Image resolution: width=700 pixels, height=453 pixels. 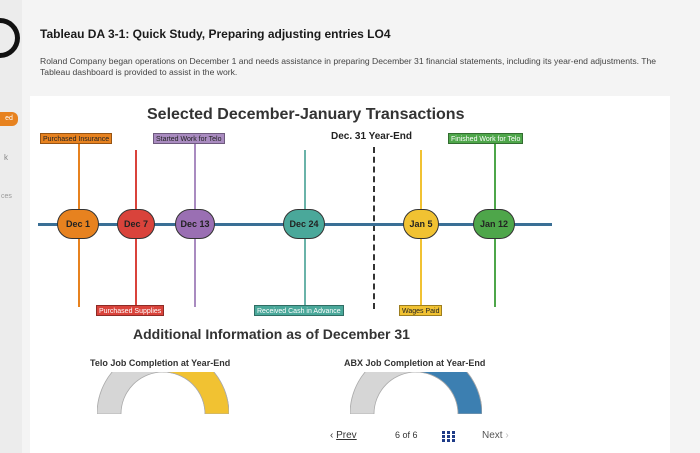 What do you see at coordinates (415, 363) in the screenshot?
I see `abx-gauge-title: ABX Job Completion at Year-End` at bounding box center [415, 363].